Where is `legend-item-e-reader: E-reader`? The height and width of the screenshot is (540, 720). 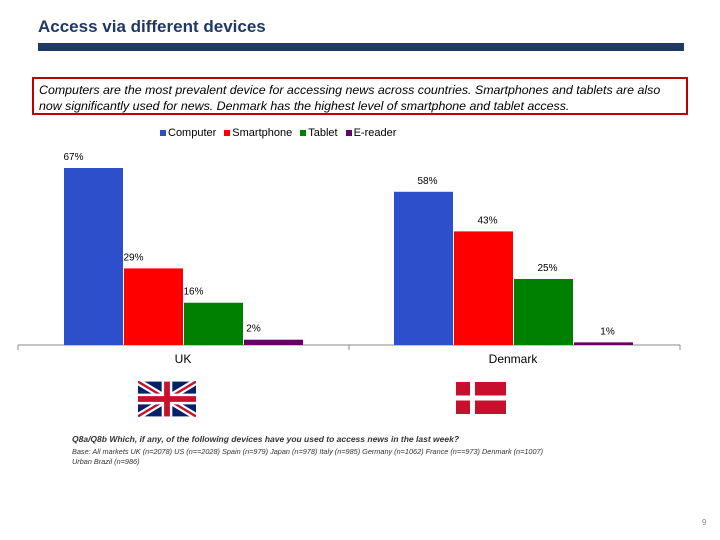 legend-item-e-reader: E-reader is located at coordinates (371, 133).